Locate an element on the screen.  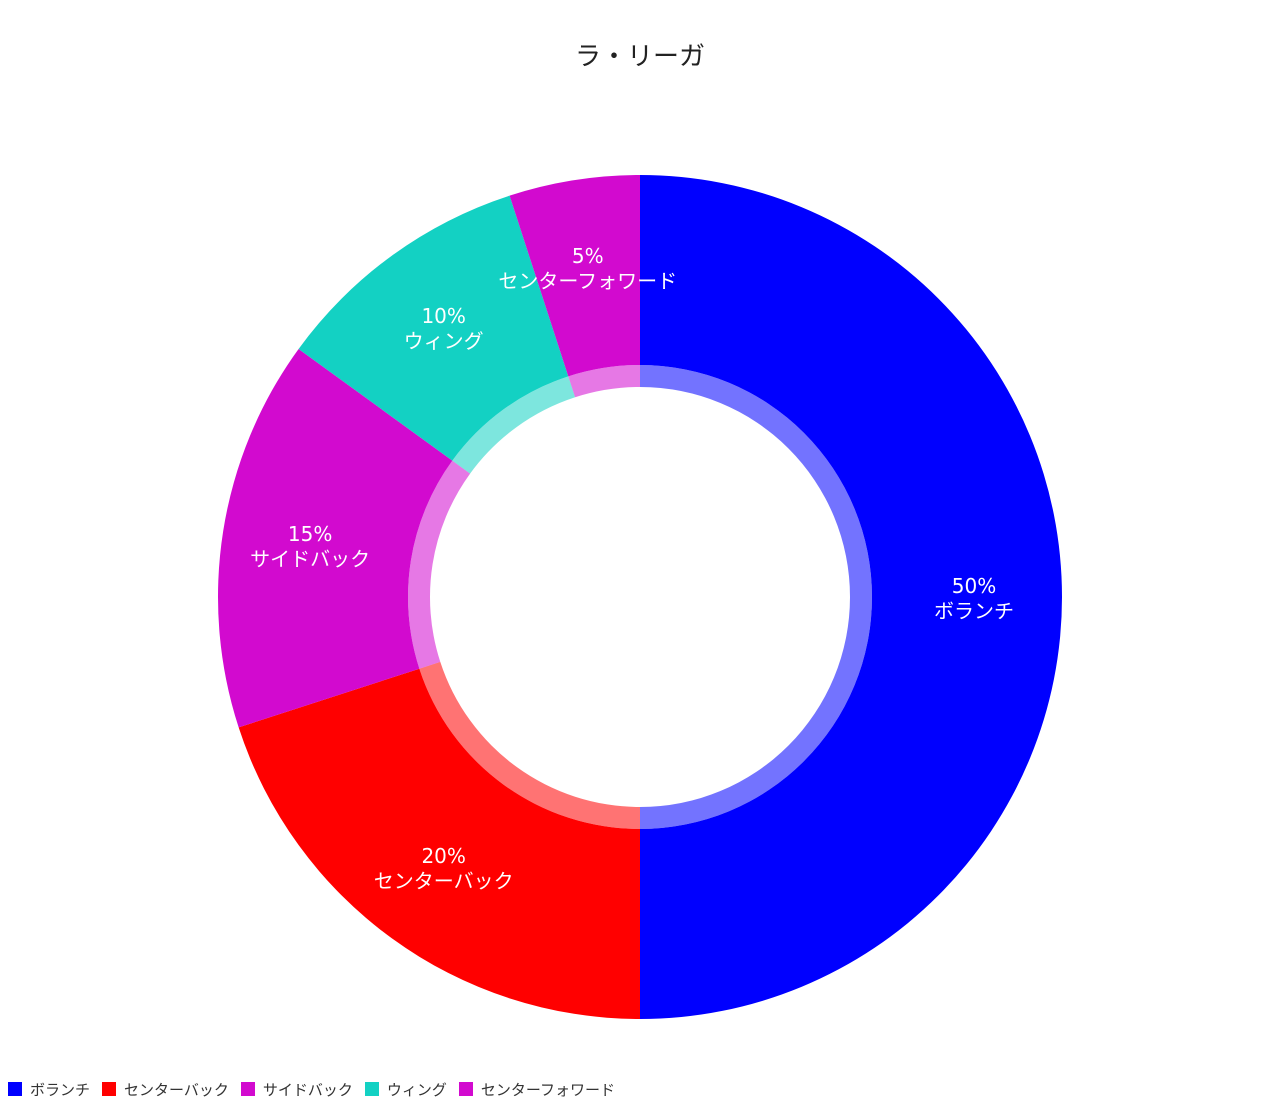
slice-label-3: 10%ウィング is located at coordinates (444, 328).